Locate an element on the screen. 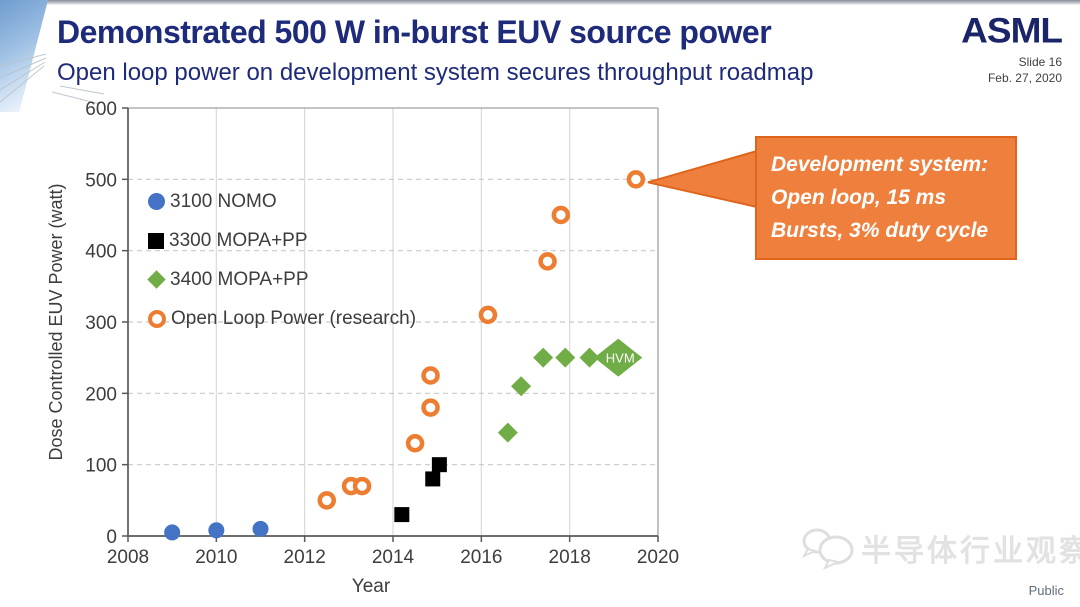 This screenshot has height=607, width=1080. watermark-text: 半导体行业观察 is located at coordinates (970, 551).